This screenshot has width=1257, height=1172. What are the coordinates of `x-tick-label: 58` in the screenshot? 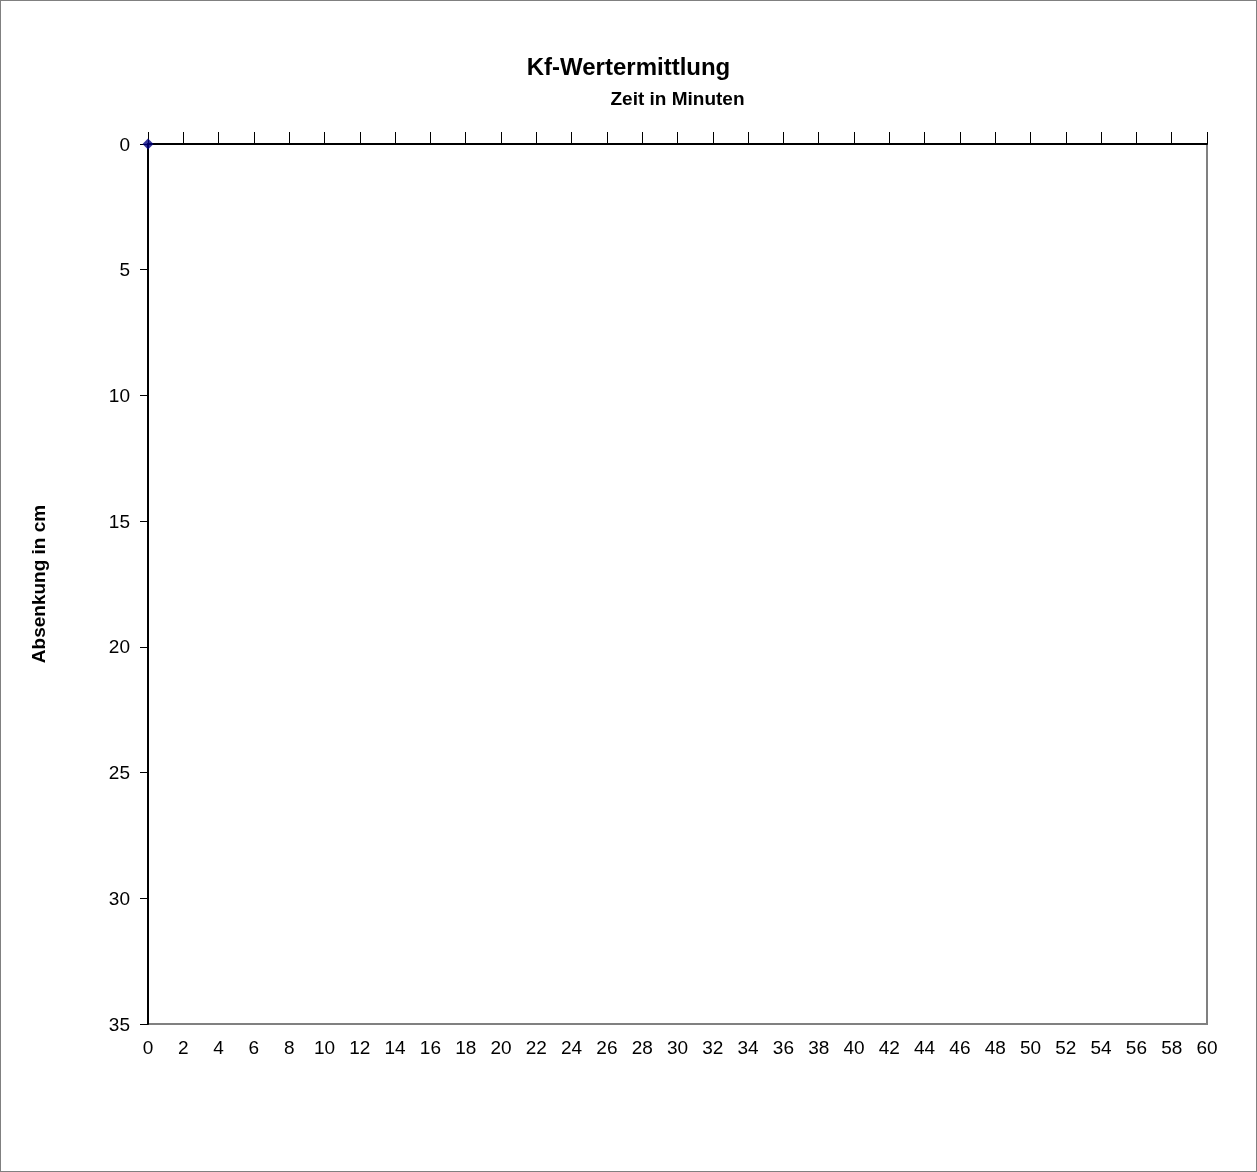 It's located at (1172, 1047).